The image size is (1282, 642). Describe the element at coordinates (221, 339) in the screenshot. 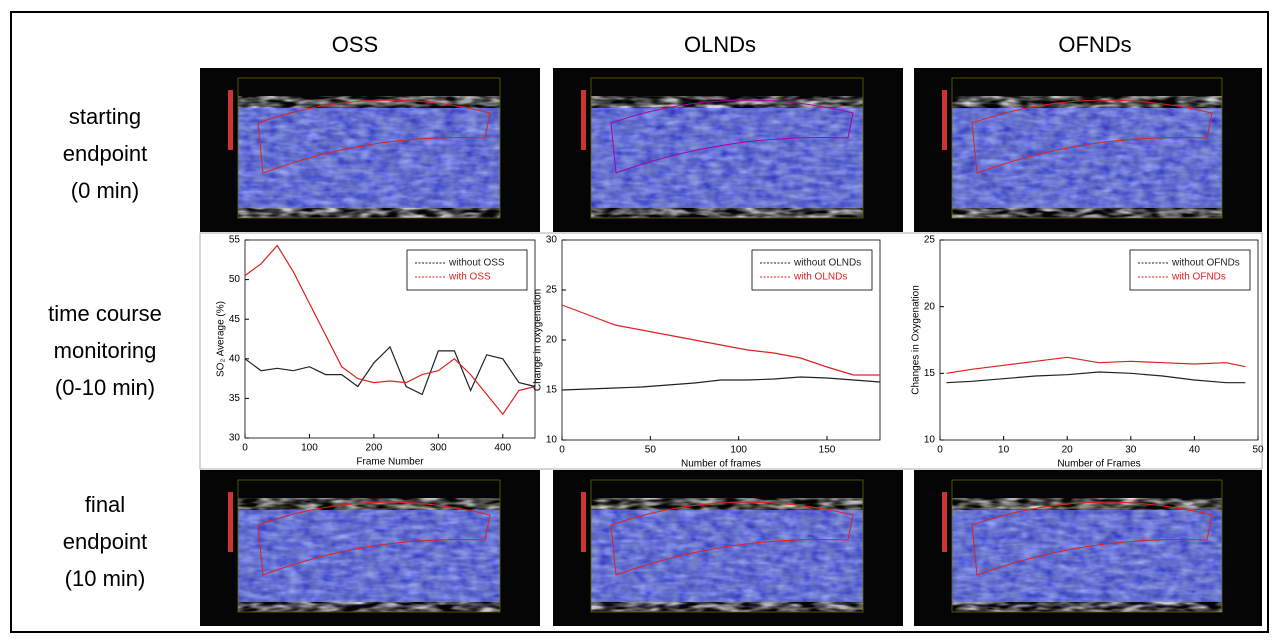

I see `y-axis-label: SO₂ Average (%)` at that location.